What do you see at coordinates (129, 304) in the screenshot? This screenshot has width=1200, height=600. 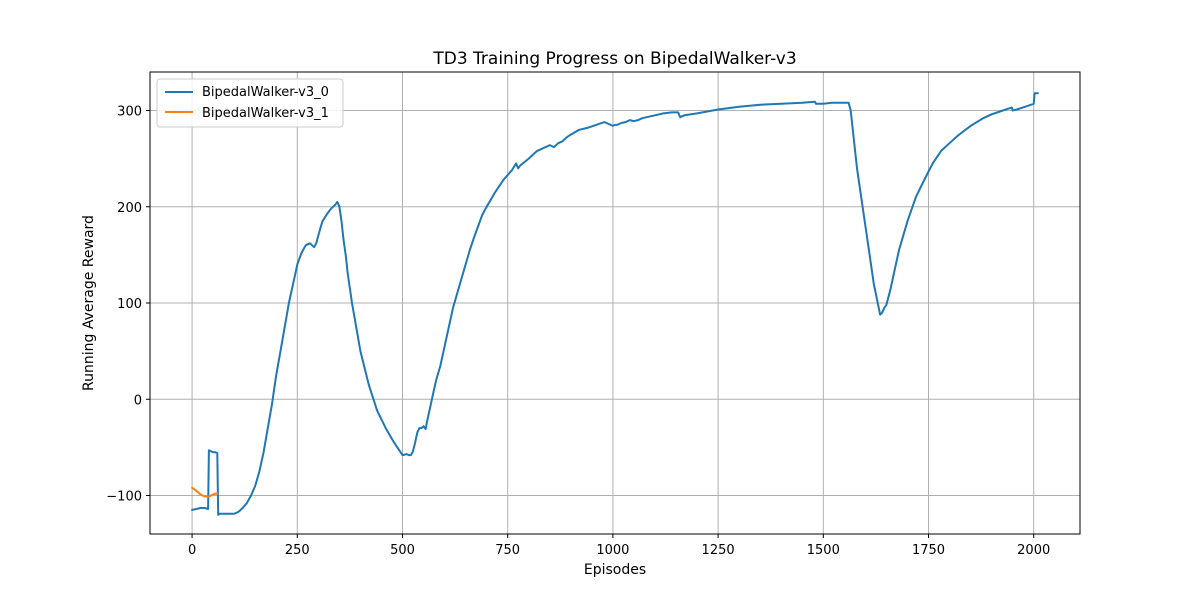 I see `y-tick-label: 100` at bounding box center [129, 304].